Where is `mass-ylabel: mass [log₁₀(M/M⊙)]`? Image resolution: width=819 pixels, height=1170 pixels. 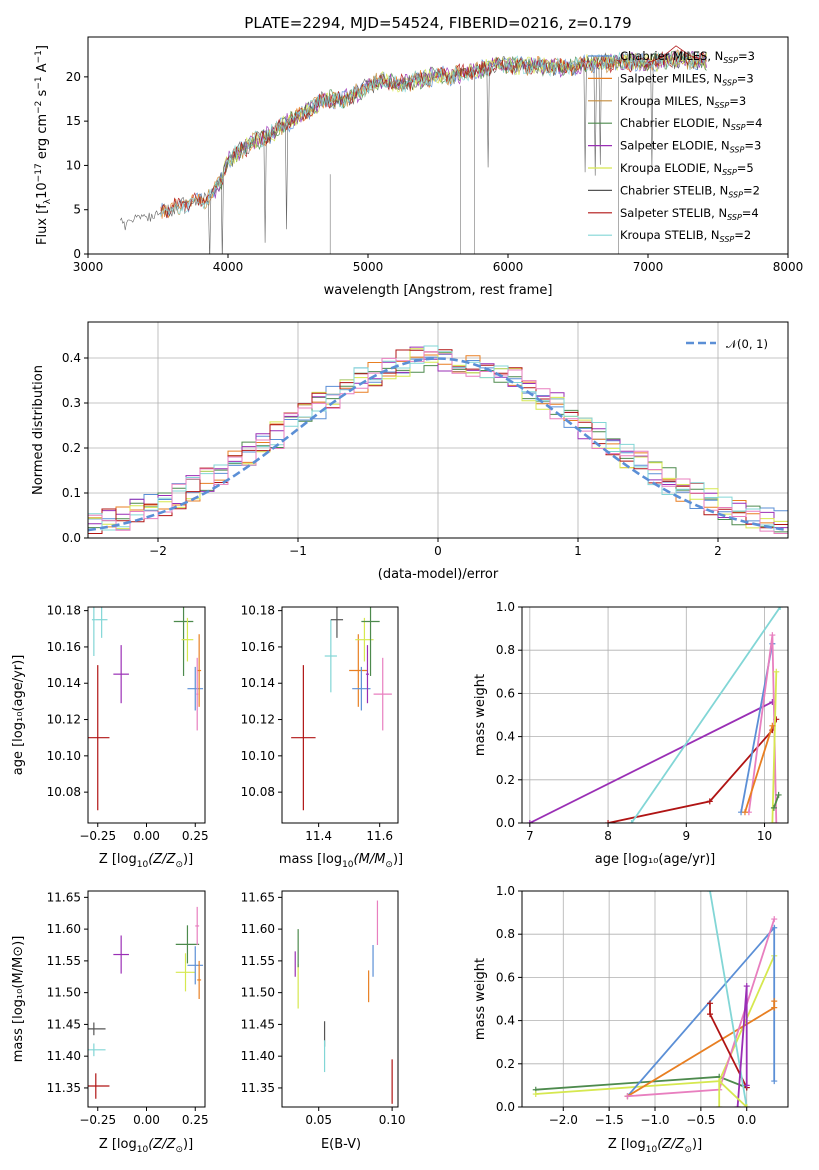
mass-ylabel: mass [log₁₀(M/M⊙)] is located at coordinates (18, 999).